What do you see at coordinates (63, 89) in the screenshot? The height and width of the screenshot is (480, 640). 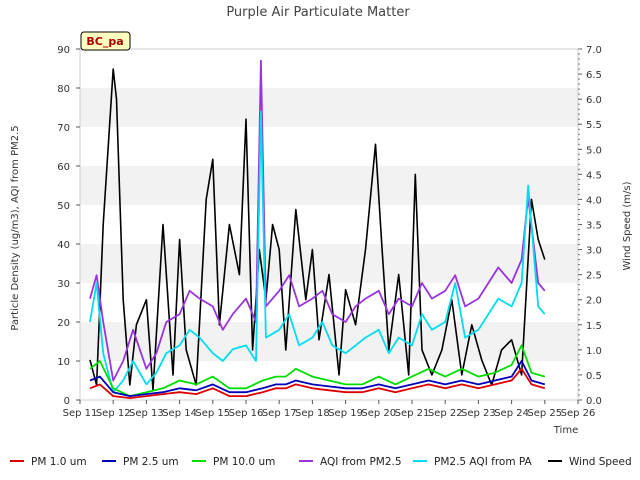 I see `y-tick-label: 80` at bounding box center [63, 89].